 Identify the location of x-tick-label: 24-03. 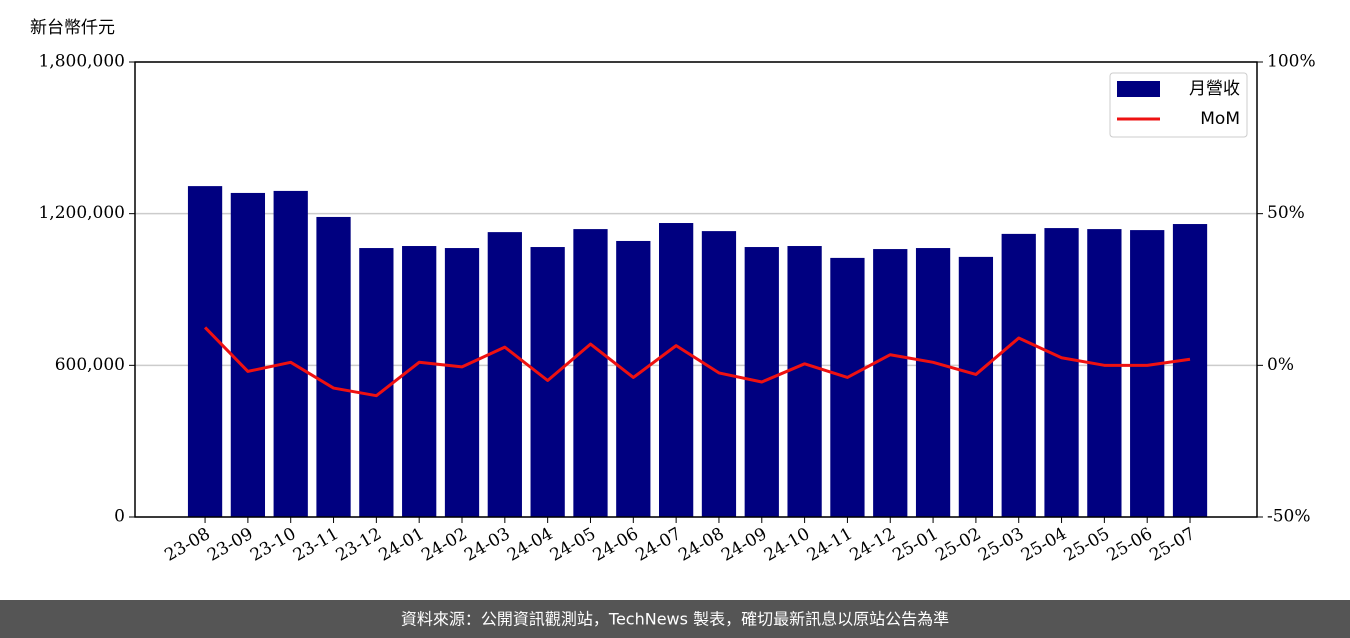
(487, 545).